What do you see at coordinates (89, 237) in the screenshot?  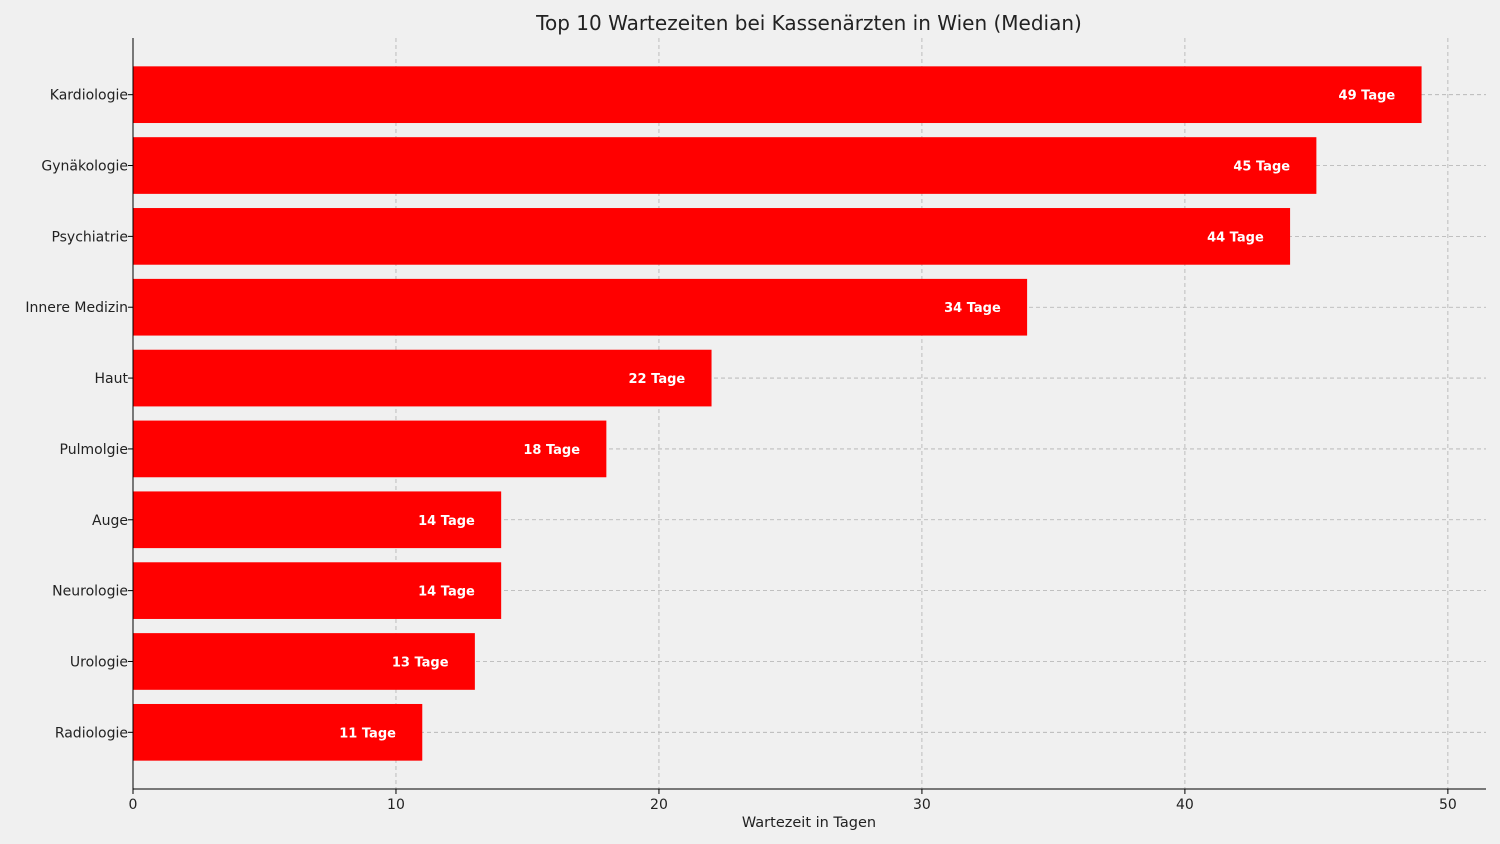 I see `y-tick-label: Psychiatrie` at bounding box center [89, 237].